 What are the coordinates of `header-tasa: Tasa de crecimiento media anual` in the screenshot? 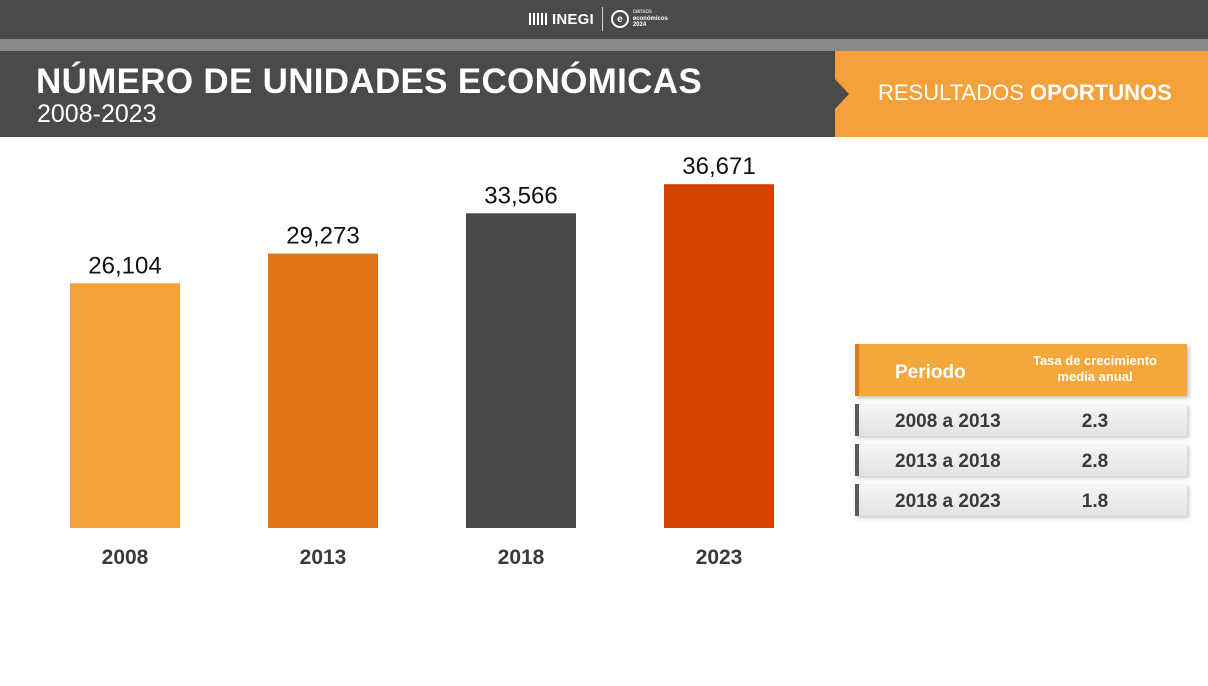 It's located at (1095, 369).